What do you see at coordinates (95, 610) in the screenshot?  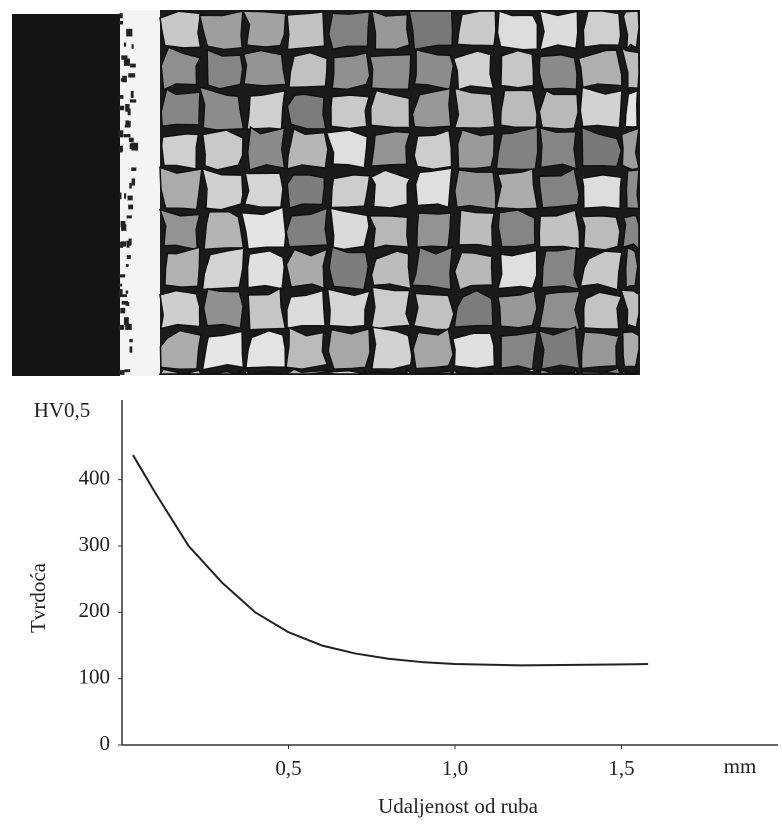 I see `y-tick-label: 200` at bounding box center [95, 610].